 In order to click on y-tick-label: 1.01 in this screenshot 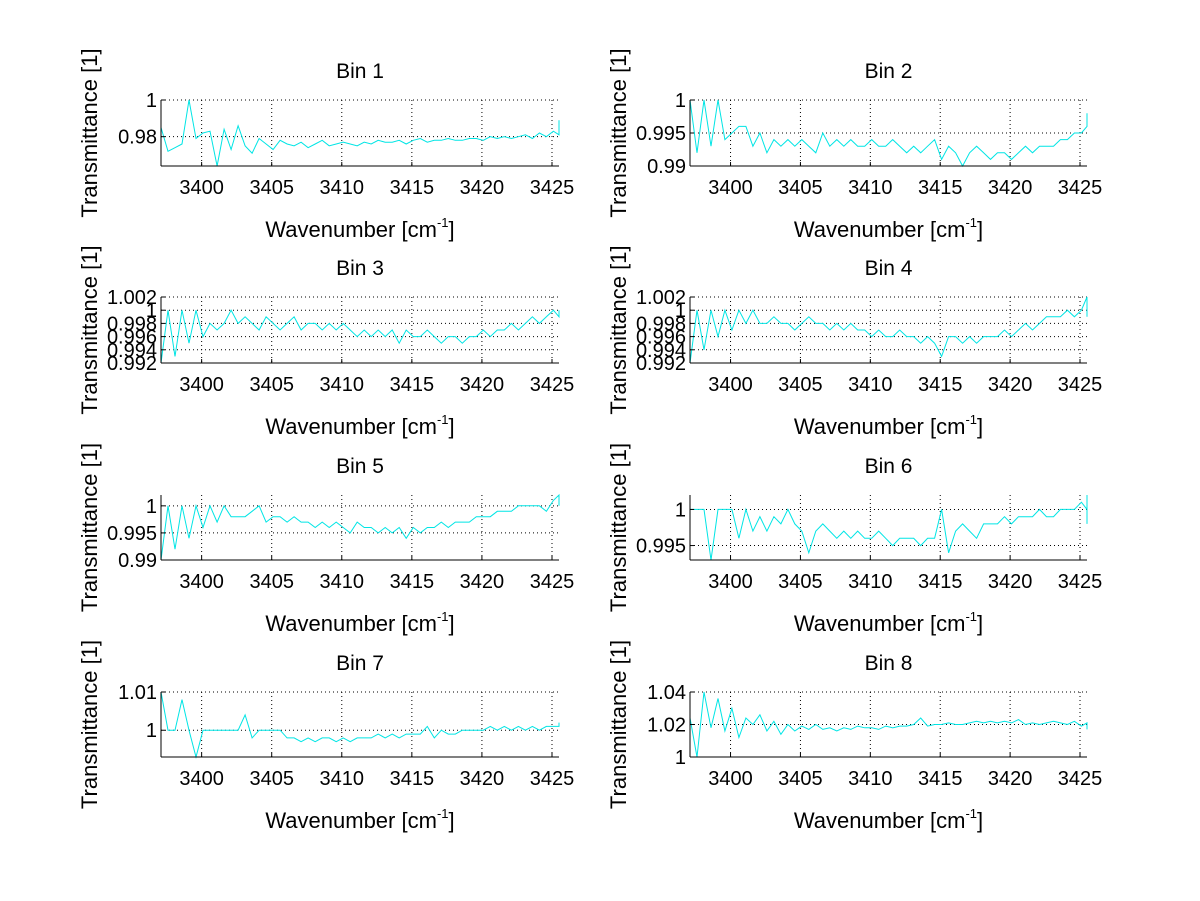, I will do `click(137, 693)`.